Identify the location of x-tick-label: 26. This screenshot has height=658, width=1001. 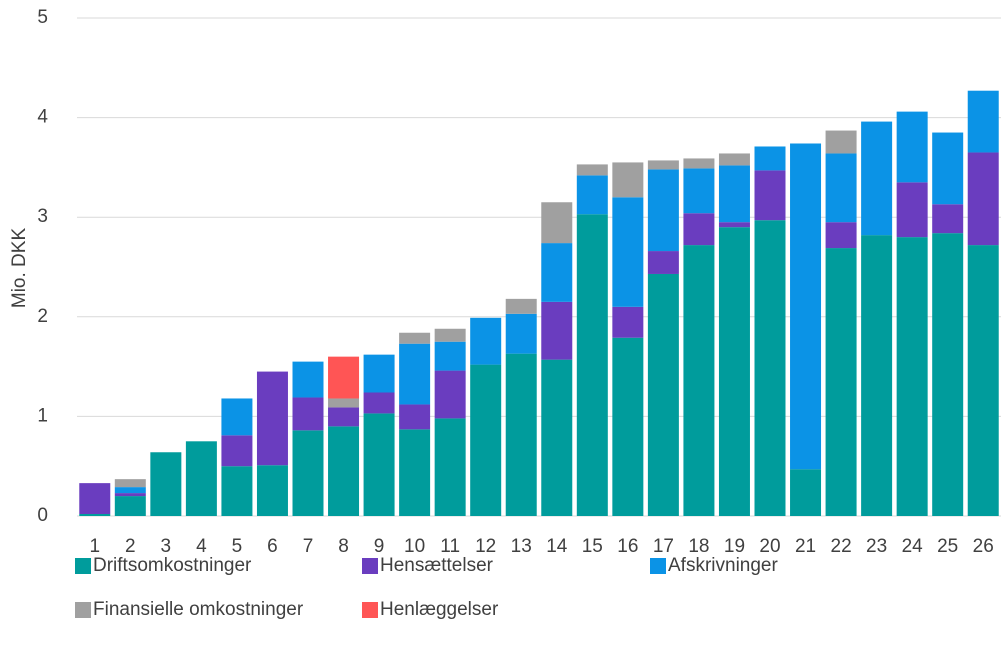
(983, 546).